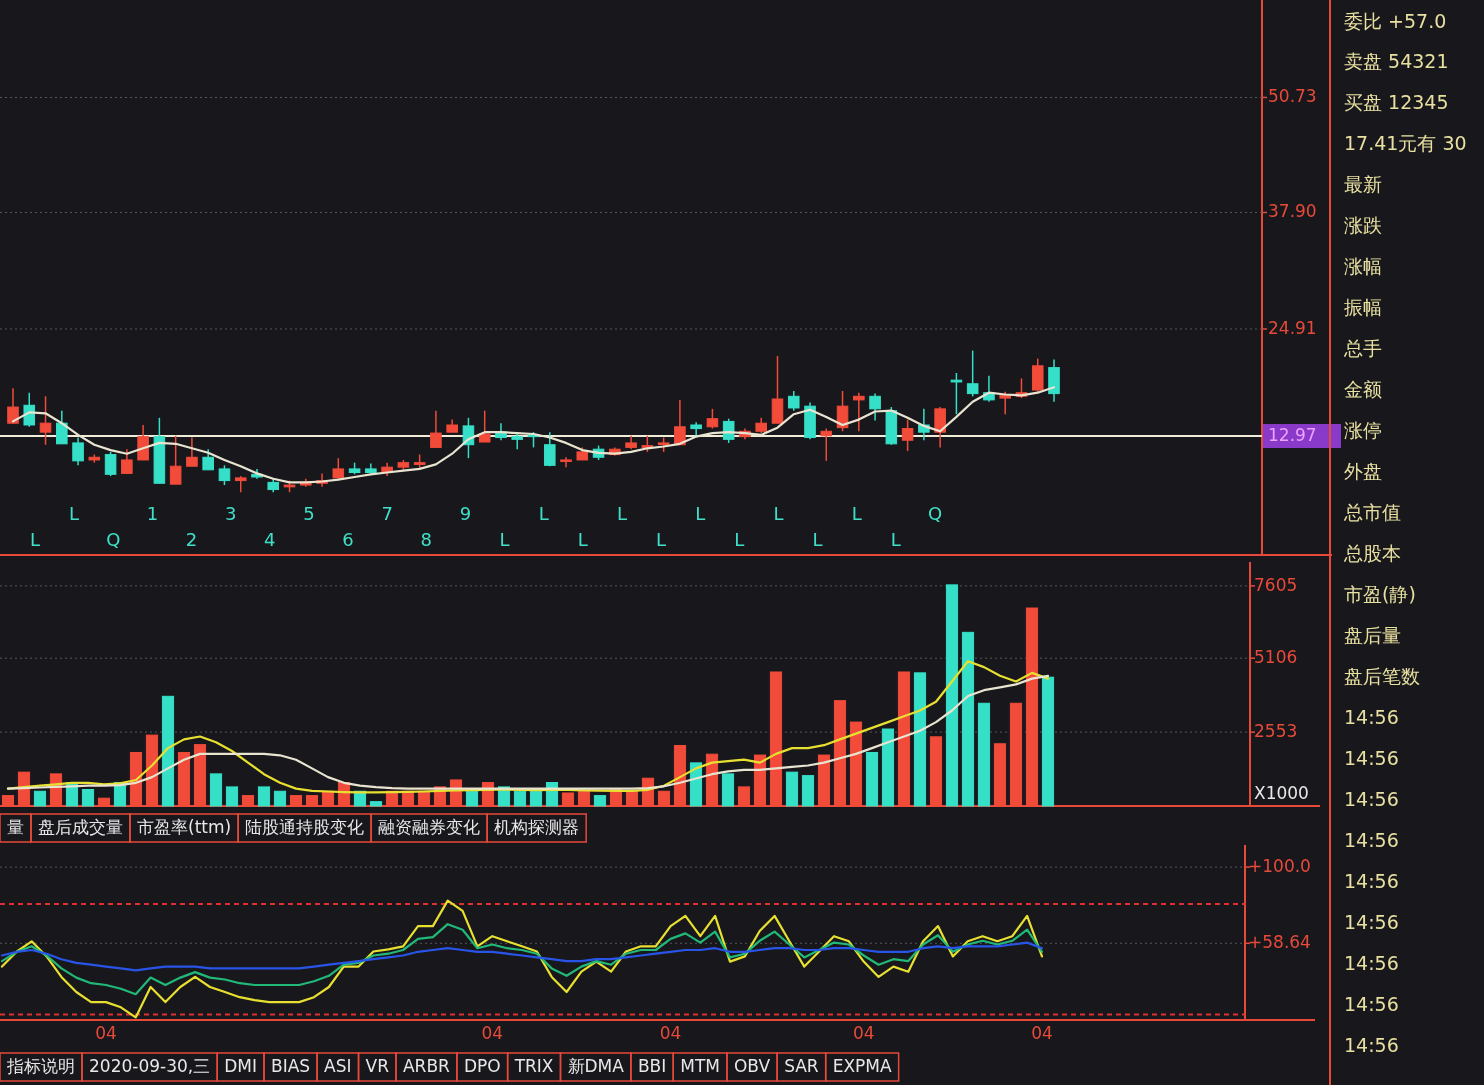  Describe the element at coordinates (152, 513) in the screenshot. I see `annotation: 1` at that location.